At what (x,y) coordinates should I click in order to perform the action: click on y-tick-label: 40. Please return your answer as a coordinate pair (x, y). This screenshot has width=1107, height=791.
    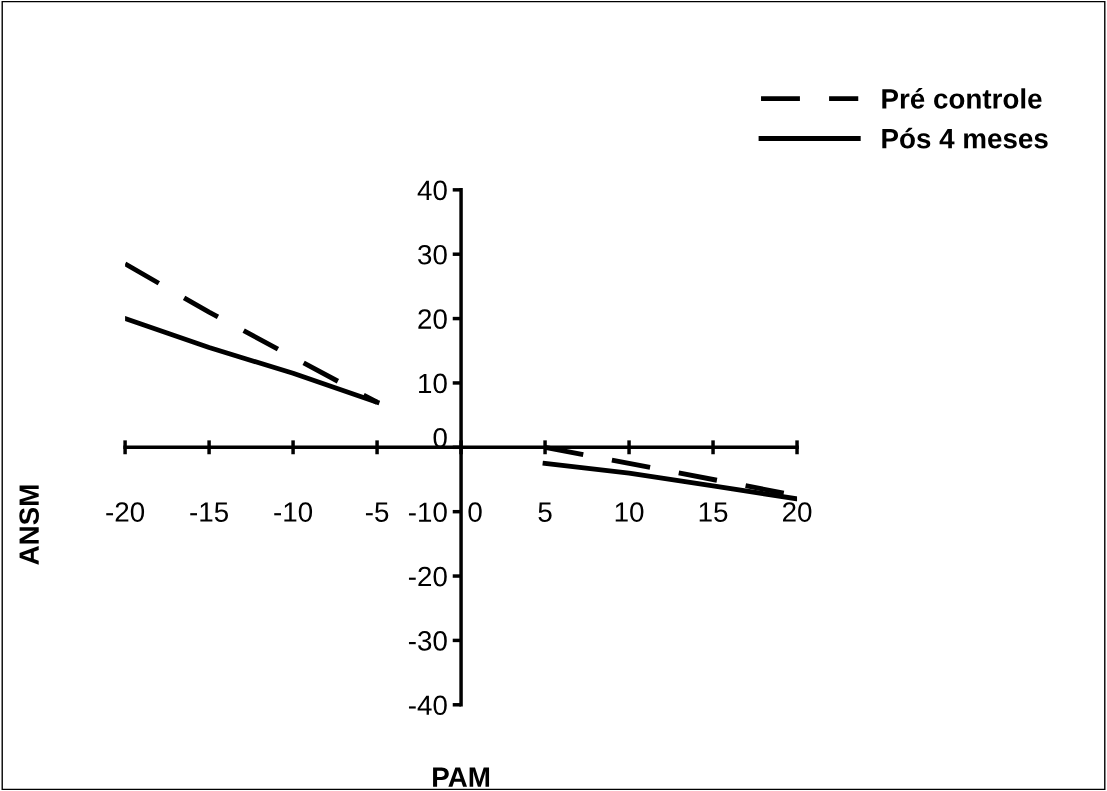
    Looking at the image, I should click on (432, 190).